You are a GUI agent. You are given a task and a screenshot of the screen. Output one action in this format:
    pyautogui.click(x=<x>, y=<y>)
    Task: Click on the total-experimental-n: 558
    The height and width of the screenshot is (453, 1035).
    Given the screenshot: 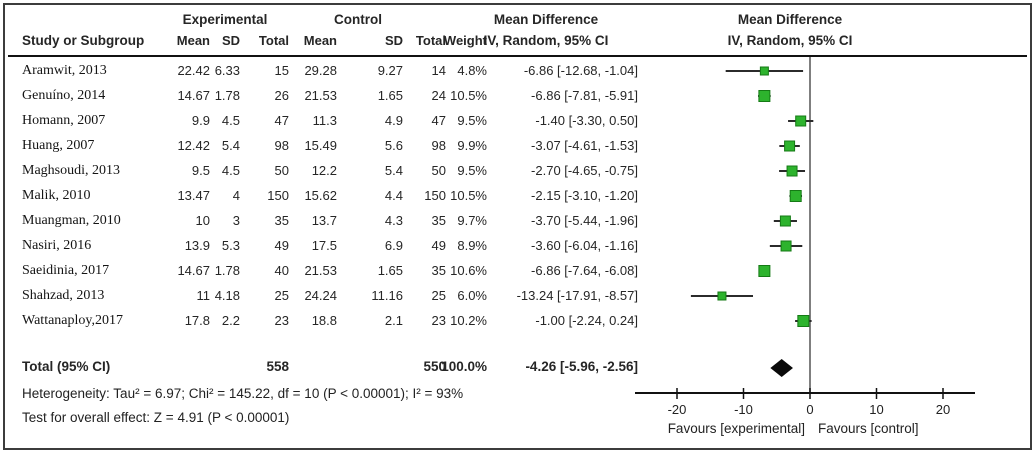 What is the action you would take?
    pyautogui.click(x=277, y=366)
    